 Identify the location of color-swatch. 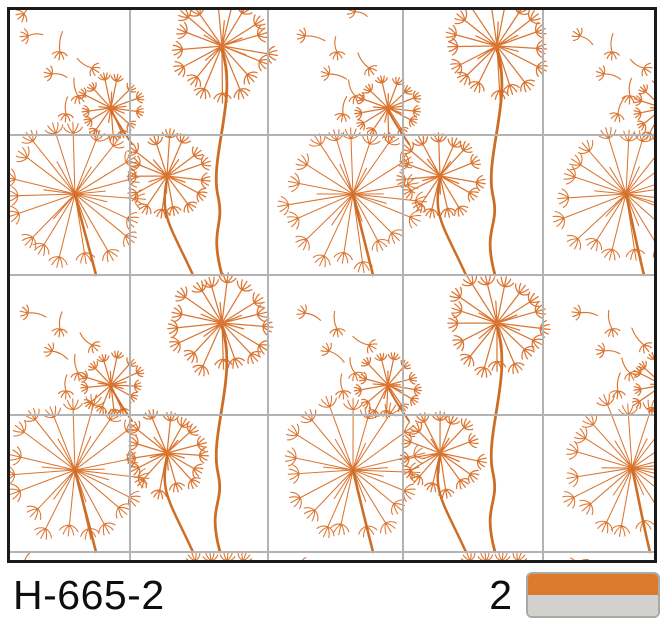
(593, 595).